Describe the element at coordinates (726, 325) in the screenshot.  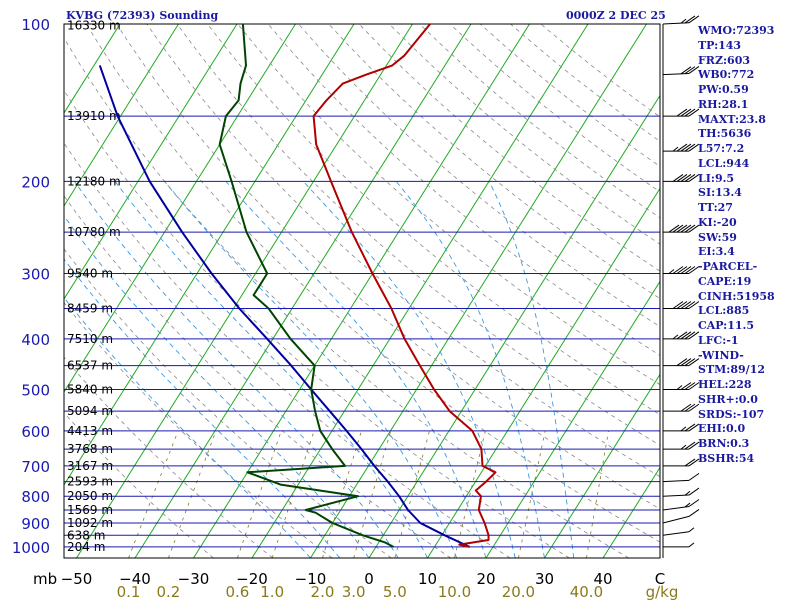
I see `index-item: CAP:11.5` at that location.